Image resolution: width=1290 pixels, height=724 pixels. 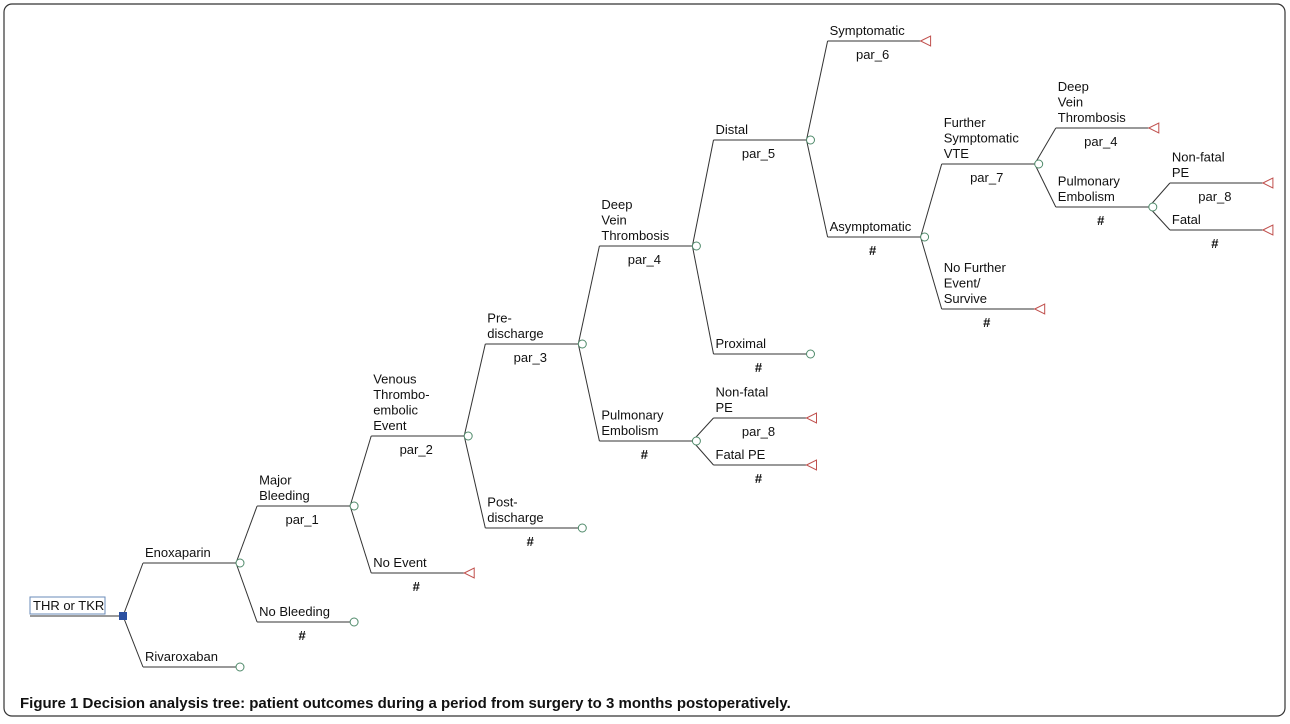 I want to click on probability: par_3, so click(x=530, y=357).